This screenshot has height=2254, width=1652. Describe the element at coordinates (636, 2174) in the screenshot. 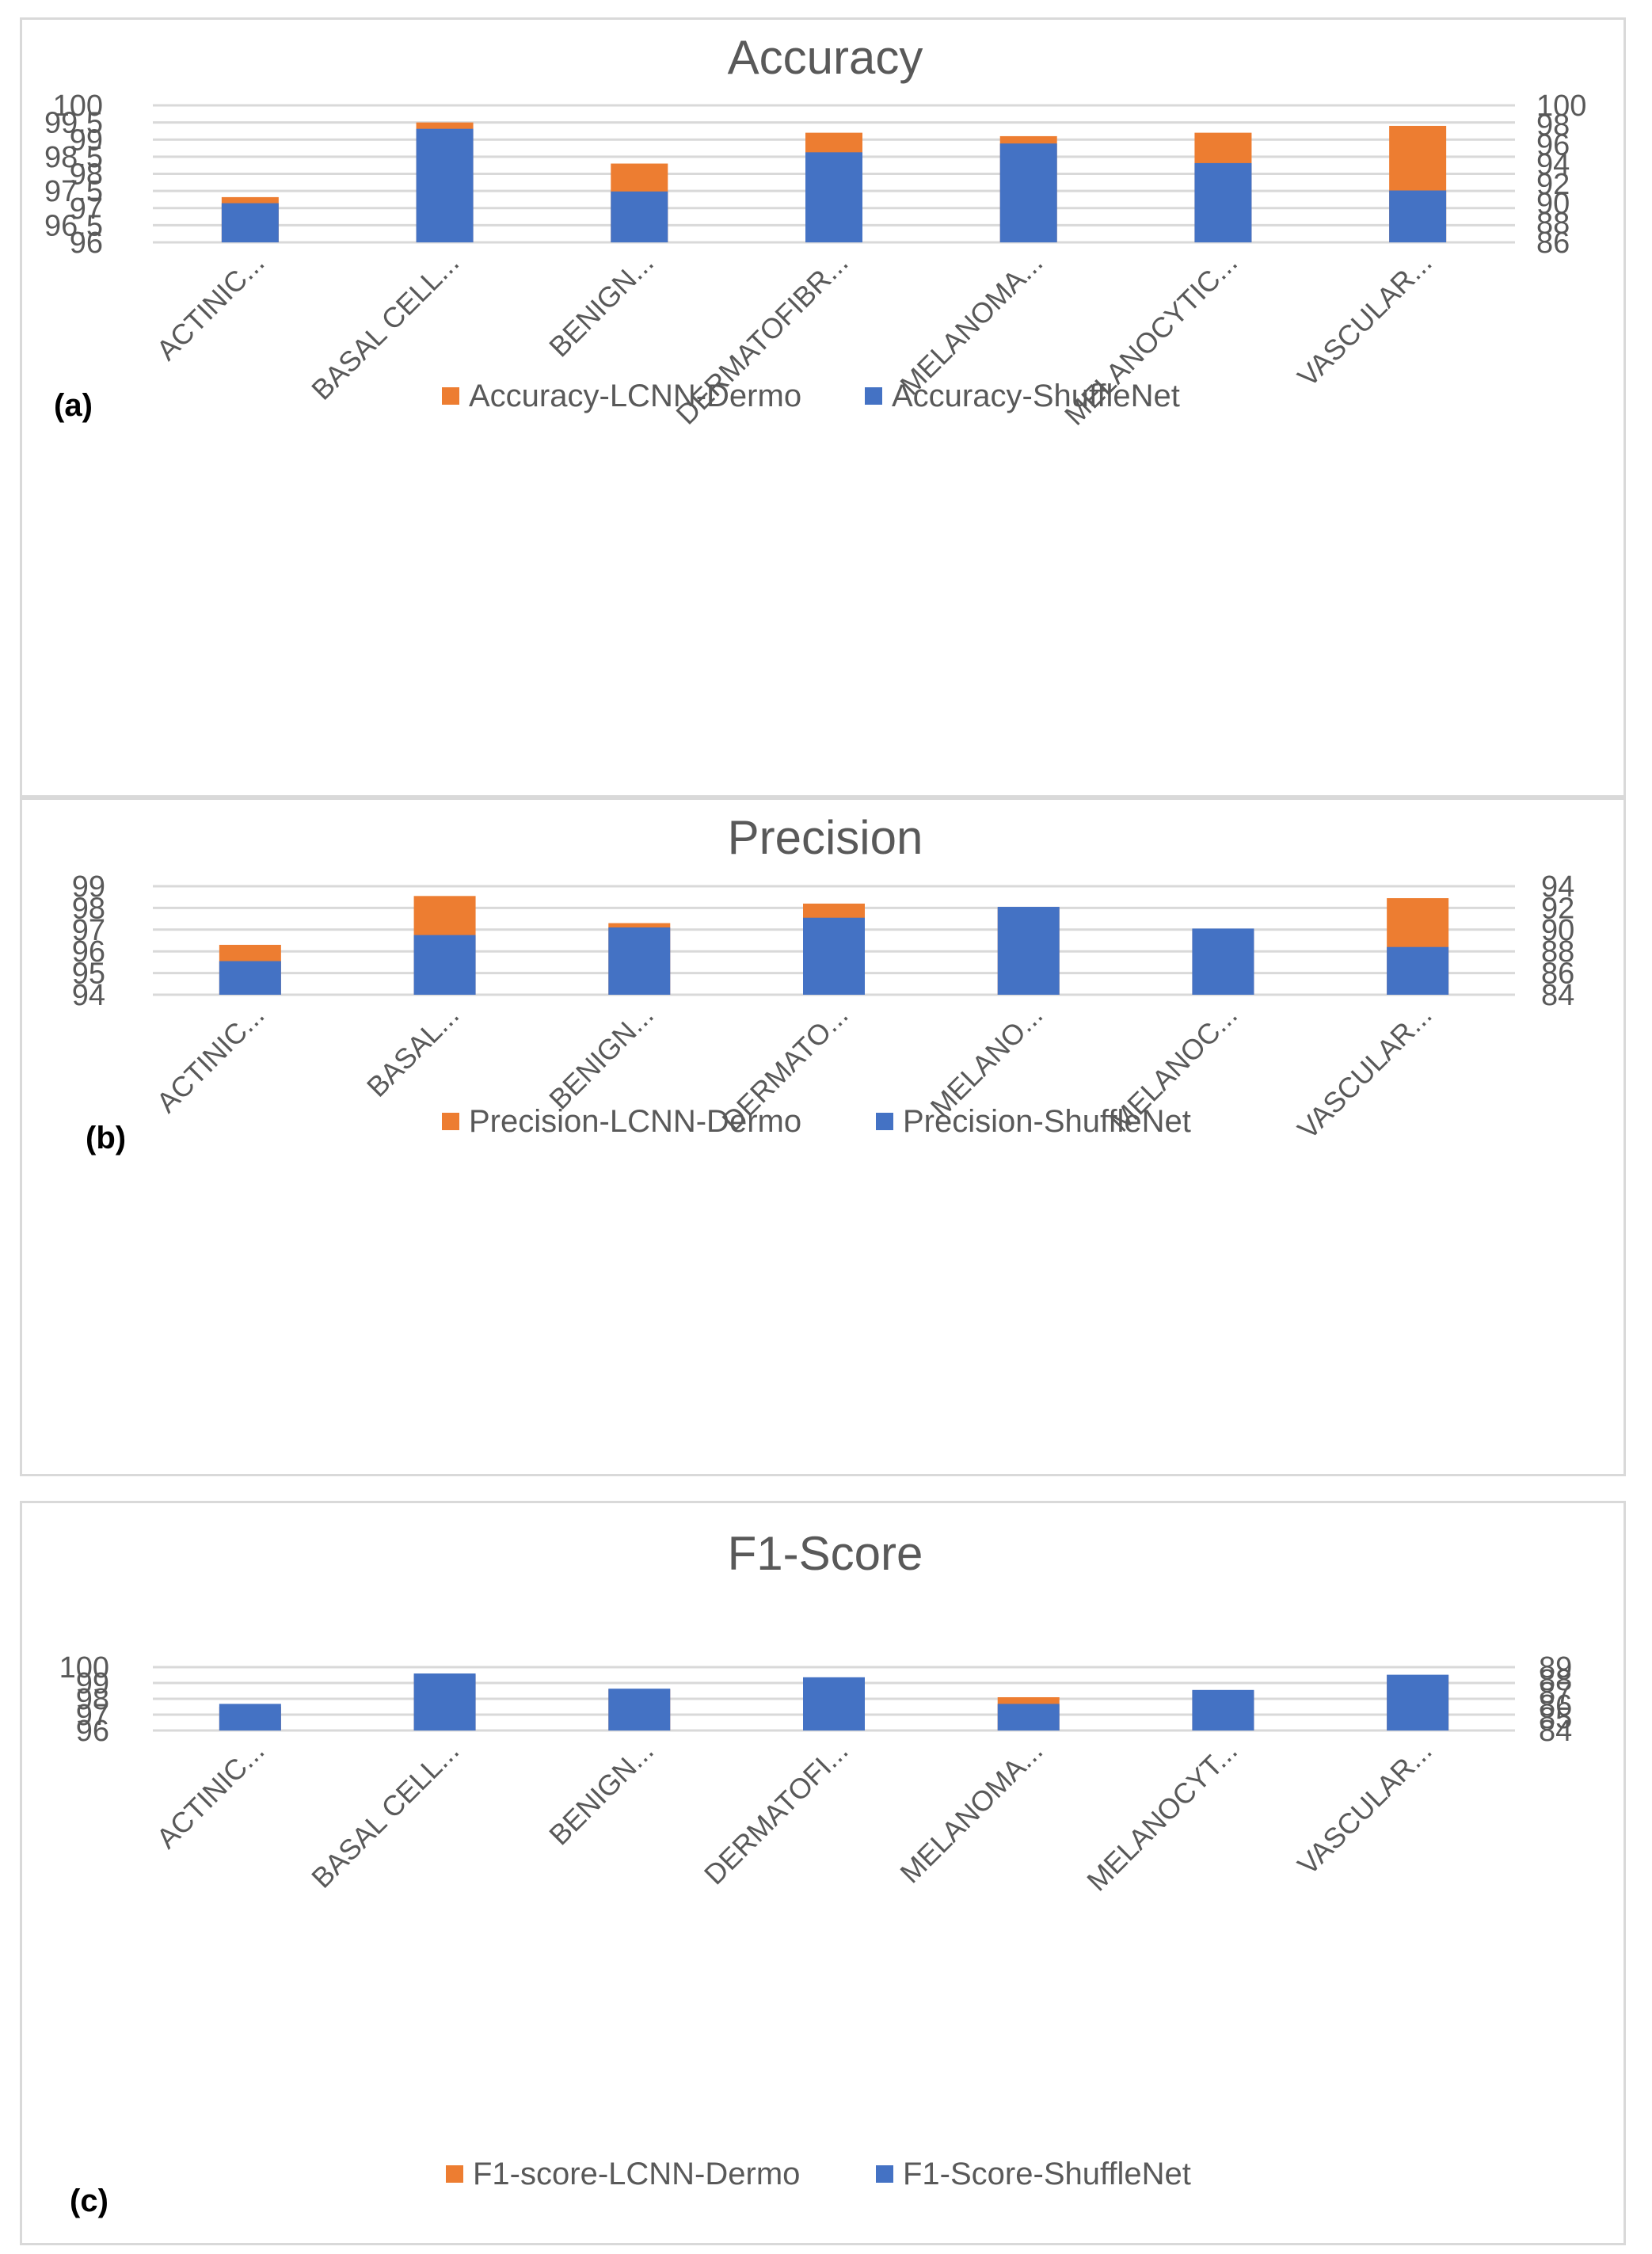

I see `legend-label-lcnn-dermo: F1-score-LCNN-Dermo` at that location.